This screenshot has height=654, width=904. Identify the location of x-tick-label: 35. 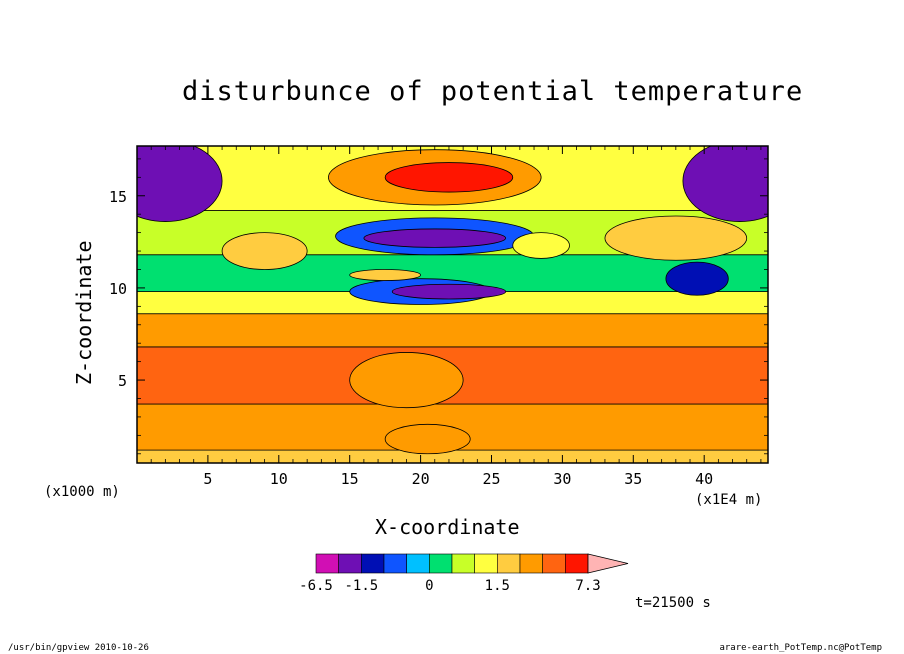
(633, 479).